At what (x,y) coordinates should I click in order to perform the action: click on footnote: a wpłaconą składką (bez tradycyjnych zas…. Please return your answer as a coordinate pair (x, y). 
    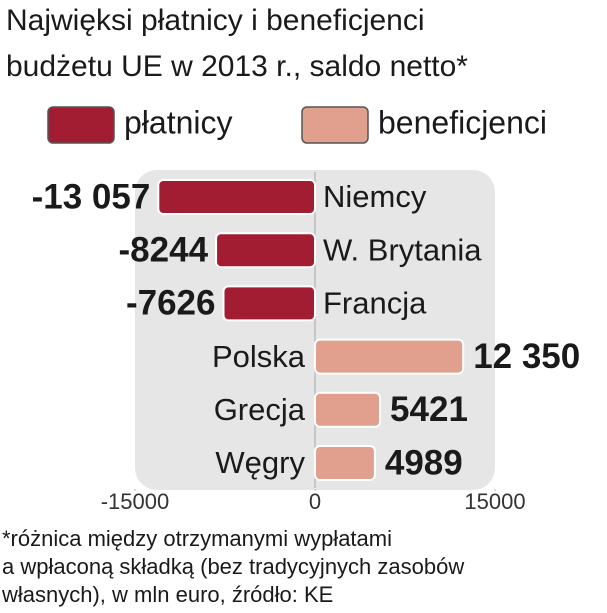
    Looking at the image, I should click on (233, 566).